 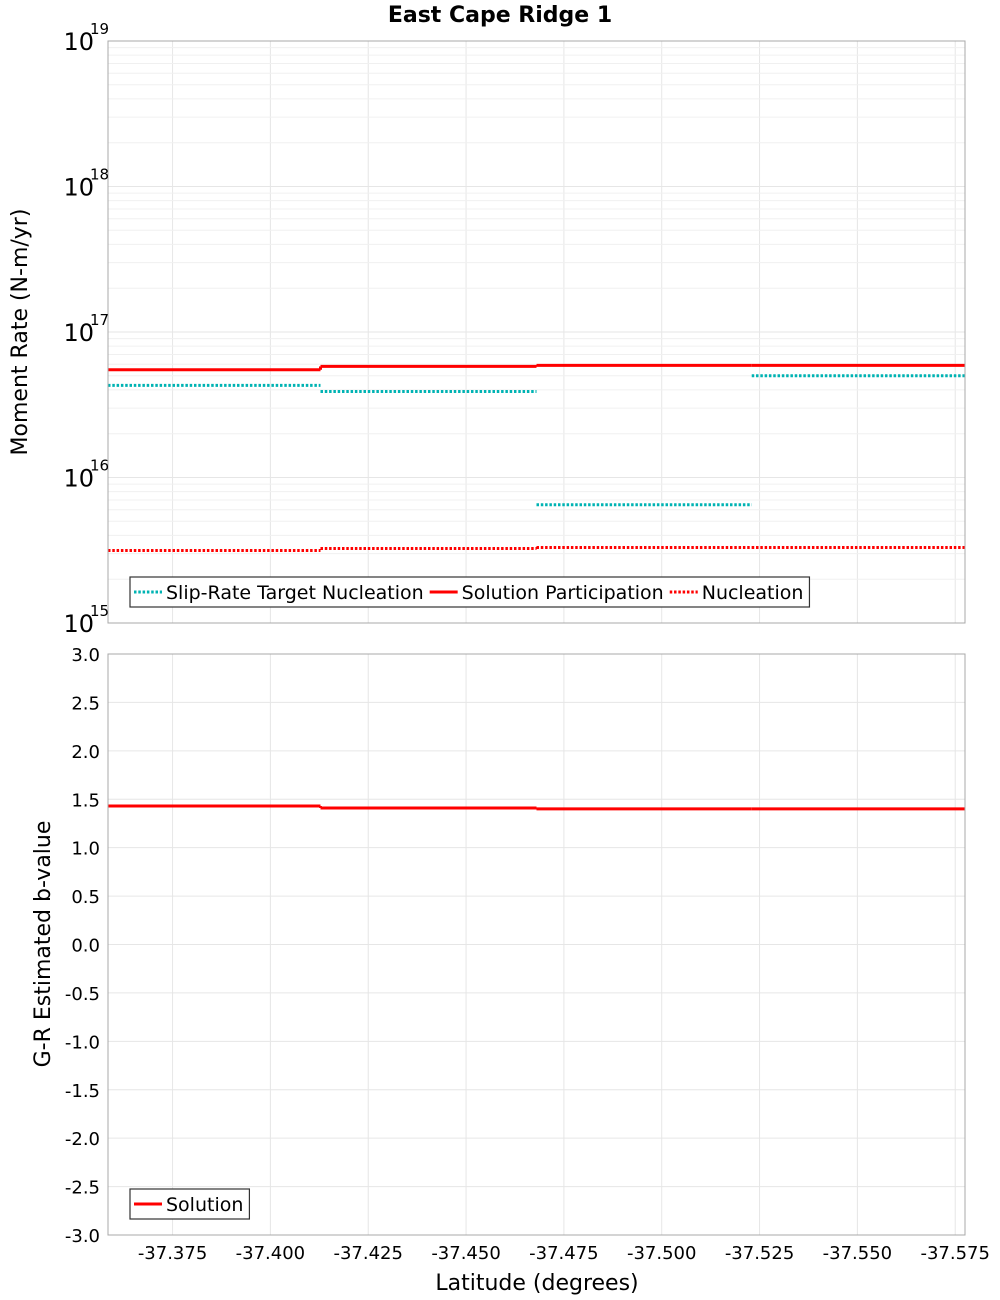 What do you see at coordinates (82, 1091) in the screenshot?
I see `y-tick-label: -1.5` at bounding box center [82, 1091].